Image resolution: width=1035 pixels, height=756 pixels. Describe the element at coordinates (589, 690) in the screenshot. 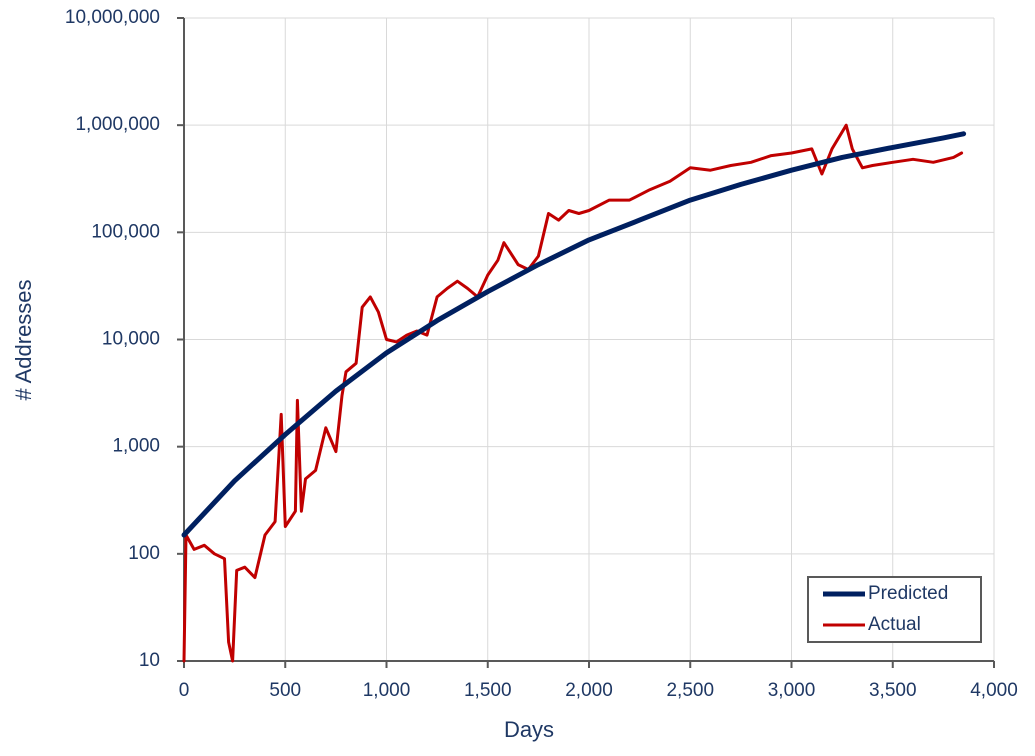

I see `x-tick-label: 2,000` at that location.